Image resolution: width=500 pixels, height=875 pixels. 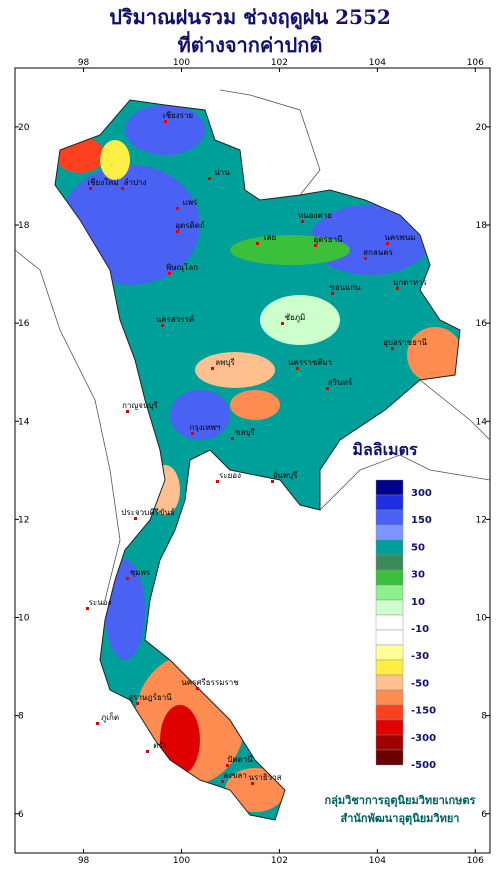 What do you see at coordinates (420, 683) in the screenshot?
I see `legend-label: -50` at bounding box center [420, 683].